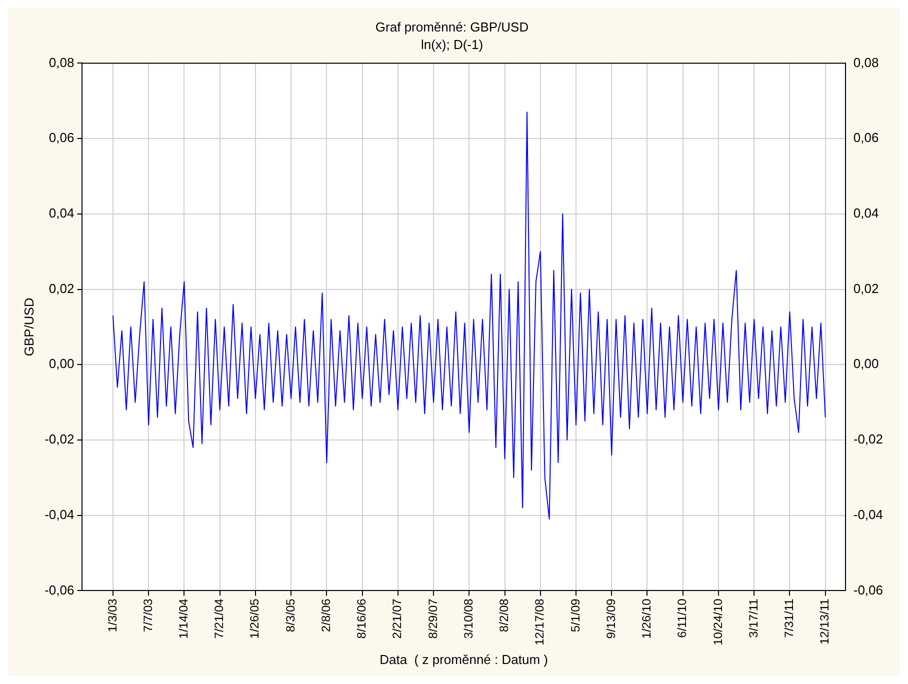  Describe the element at coordinates (433, 618) in the screenshot. I see `x-tick-label: 8/29/07` at that location.